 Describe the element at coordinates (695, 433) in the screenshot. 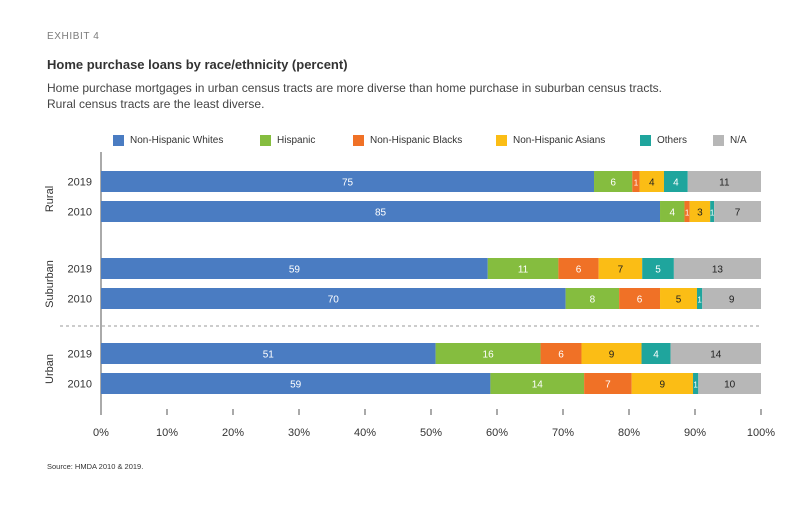

I see `x-tick-label: 90%` at that location.